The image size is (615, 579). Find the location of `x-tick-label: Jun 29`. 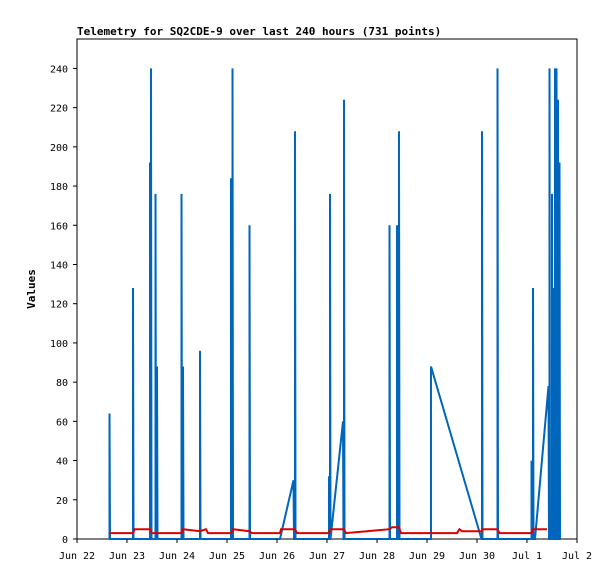

x-tick-label: Jun 29 is located at coordinates (427, 556).